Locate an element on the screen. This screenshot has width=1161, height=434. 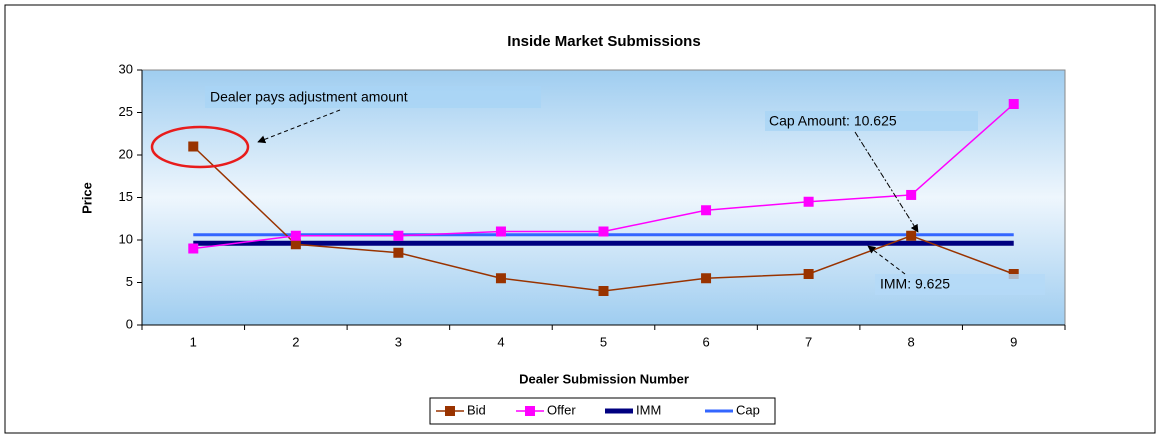
y-tick-label: 15 is located at coordinates (126, 196).